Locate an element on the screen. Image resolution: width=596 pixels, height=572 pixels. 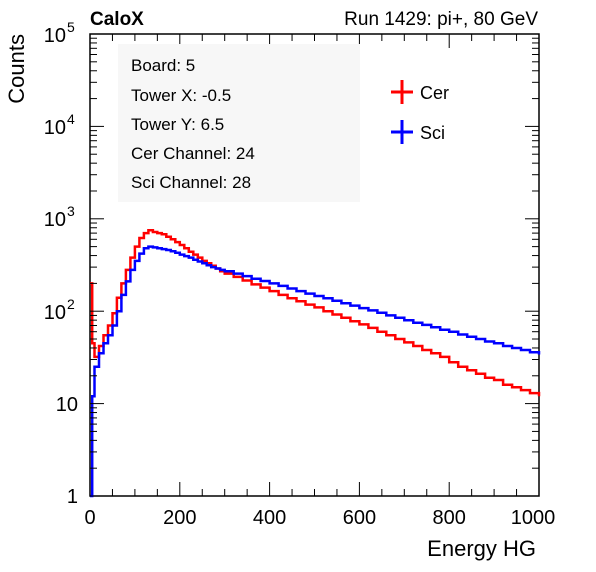
y-axis-title: Counts is located at coordinates (16, 69).